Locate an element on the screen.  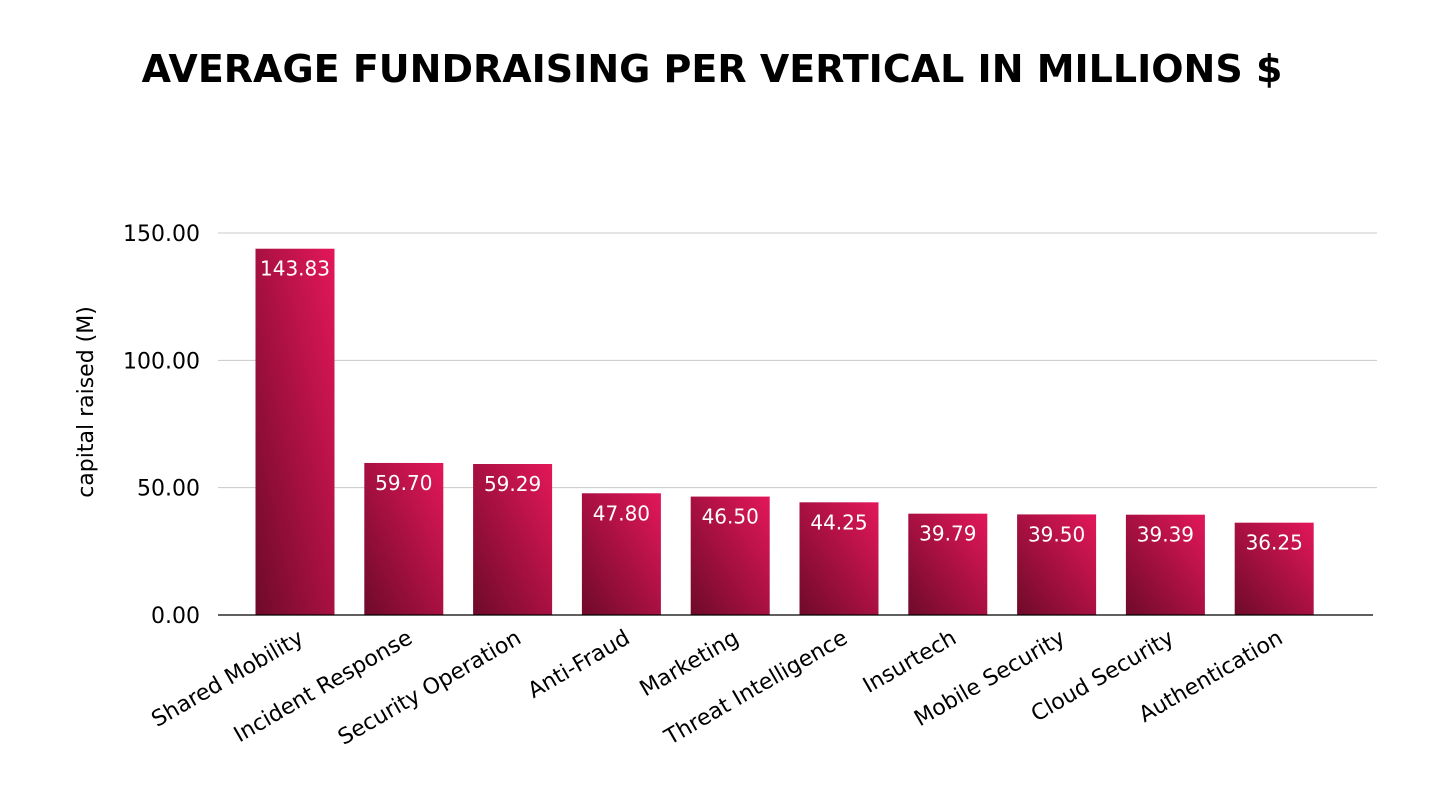
x-tick-label: Incident Response is located at coordinates (323, 687).